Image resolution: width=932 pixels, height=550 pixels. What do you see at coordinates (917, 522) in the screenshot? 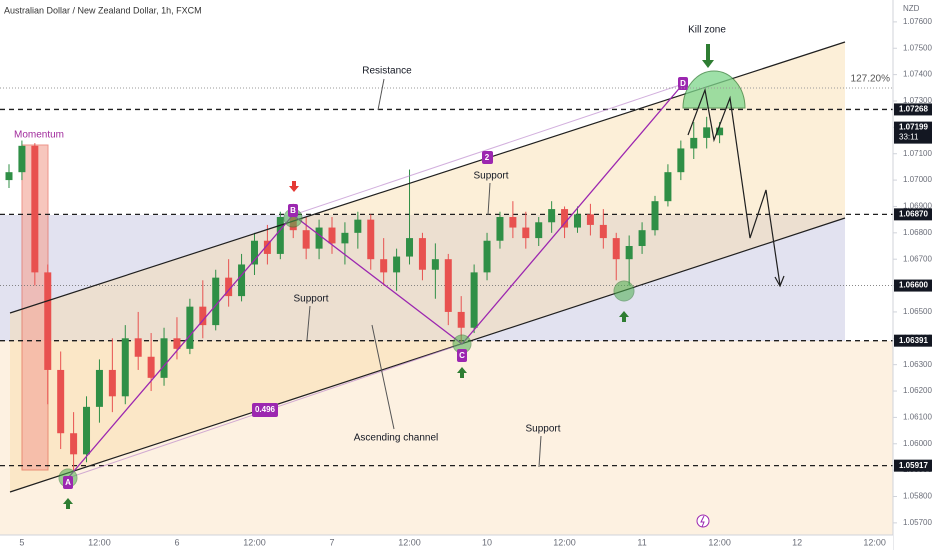
I see `y-tick-label: 1.05700` at bounding box center [917, 522].